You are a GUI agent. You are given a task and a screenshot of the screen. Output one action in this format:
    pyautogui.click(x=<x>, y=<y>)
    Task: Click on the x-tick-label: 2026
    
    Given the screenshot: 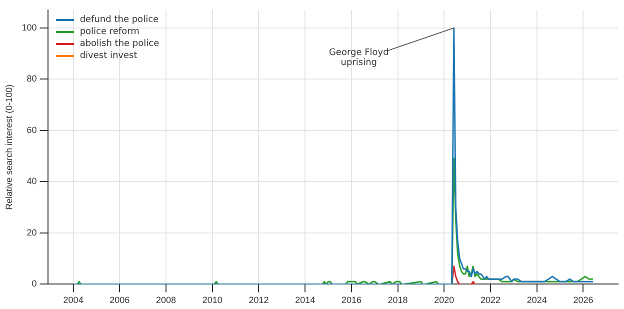 What is the action you would take?
    pyautogui.click(x=583, y=300)
    